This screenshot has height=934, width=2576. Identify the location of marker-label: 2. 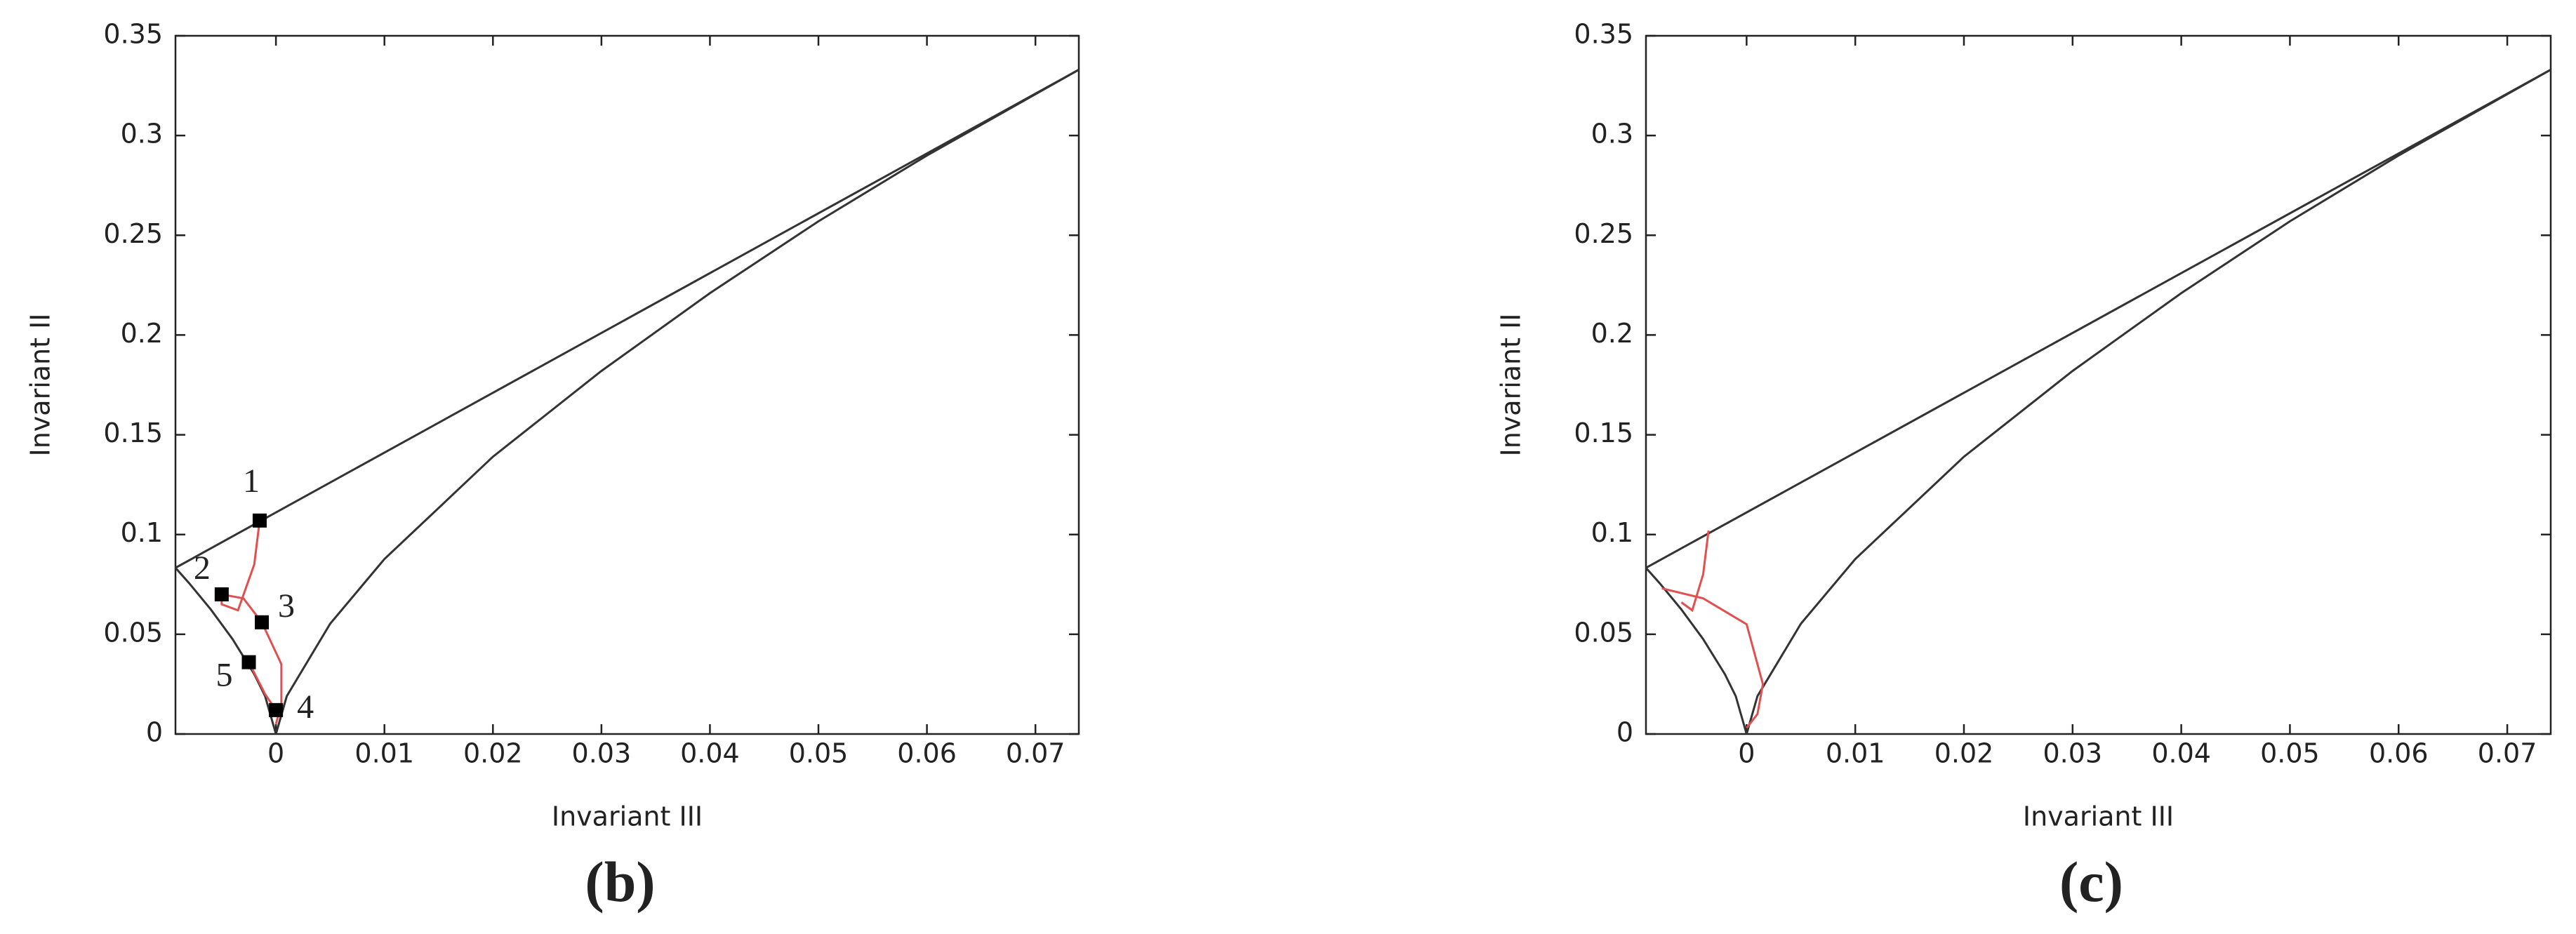
(203, 568).